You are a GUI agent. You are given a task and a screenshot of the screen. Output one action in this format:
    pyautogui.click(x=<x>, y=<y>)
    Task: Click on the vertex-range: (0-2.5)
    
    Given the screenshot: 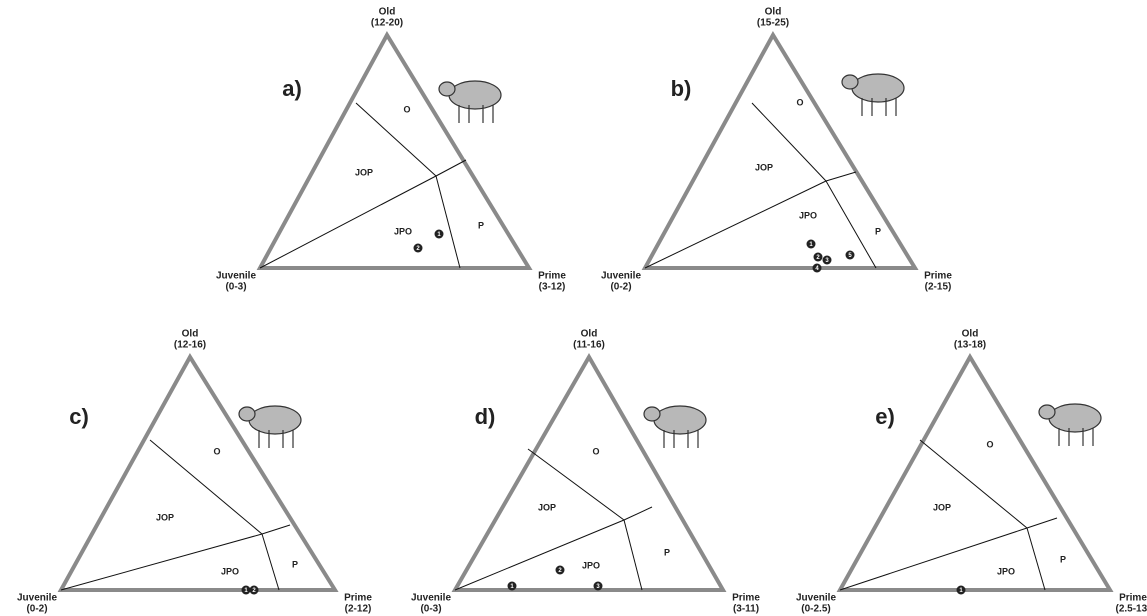 What is the action you would take?
    pyautogui.click(x=815, y=609)
    